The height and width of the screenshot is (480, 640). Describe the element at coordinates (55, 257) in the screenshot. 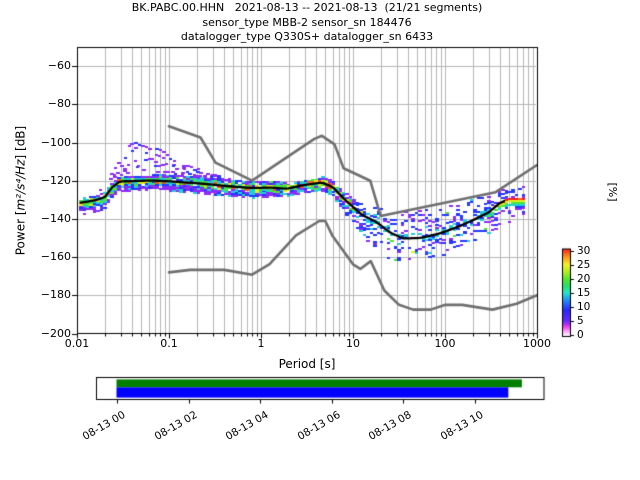

I see `y-tick-label: −160` at that location.